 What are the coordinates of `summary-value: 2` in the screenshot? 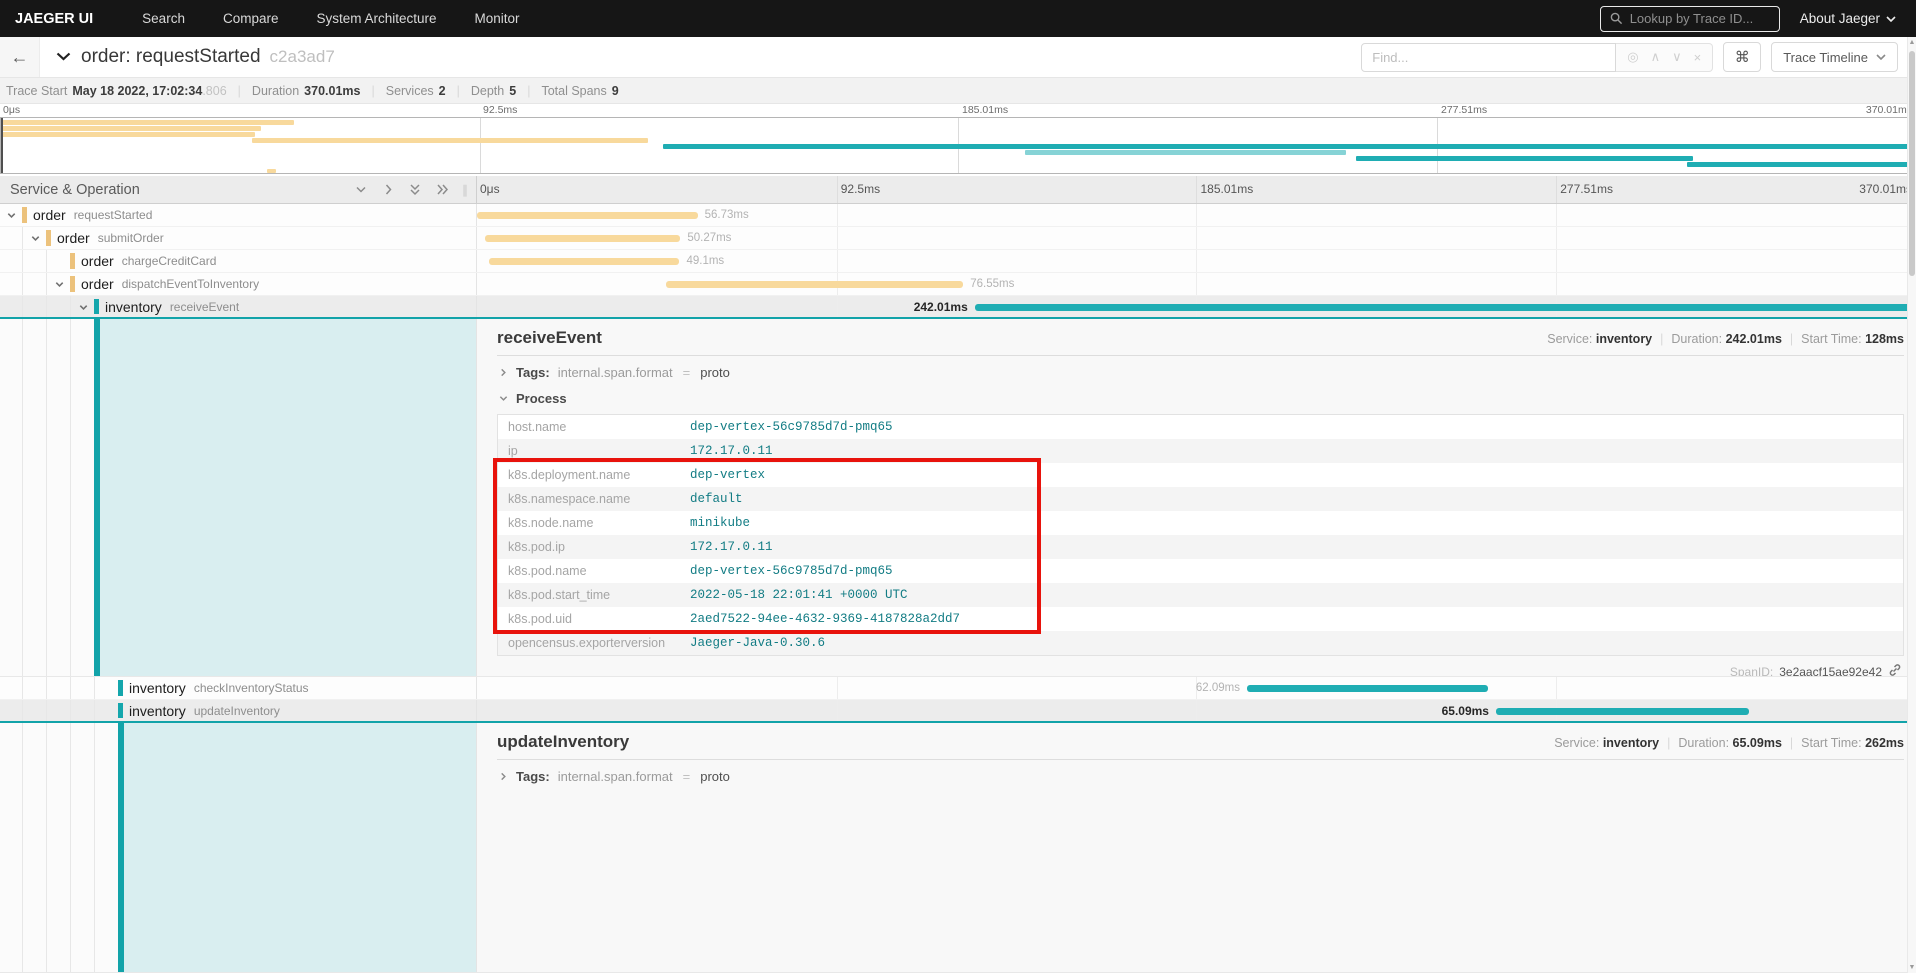 It's located at (442, 90).